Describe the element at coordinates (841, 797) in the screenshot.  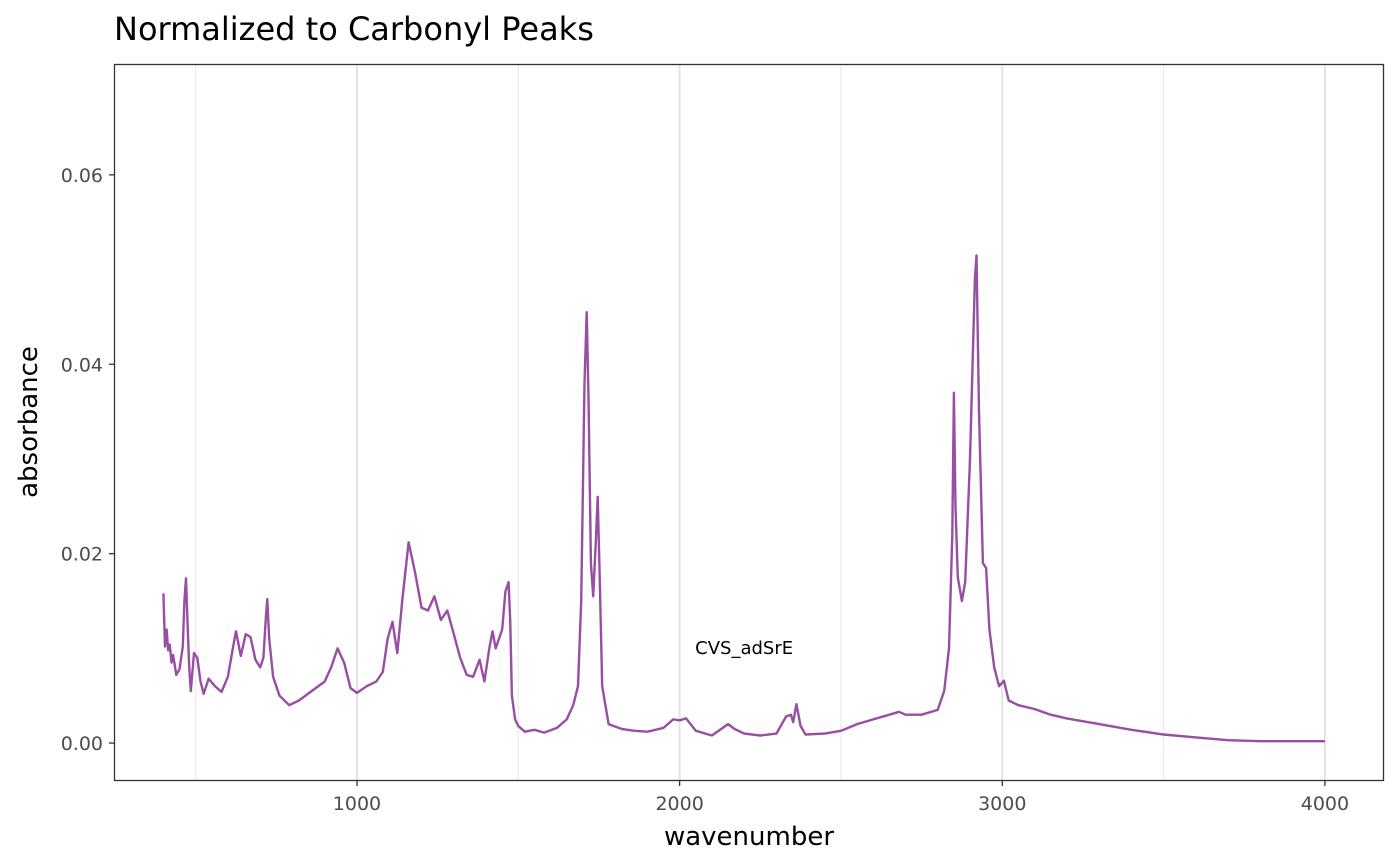
I see `x-axis: 1000 2000 3000 4000` at that location.